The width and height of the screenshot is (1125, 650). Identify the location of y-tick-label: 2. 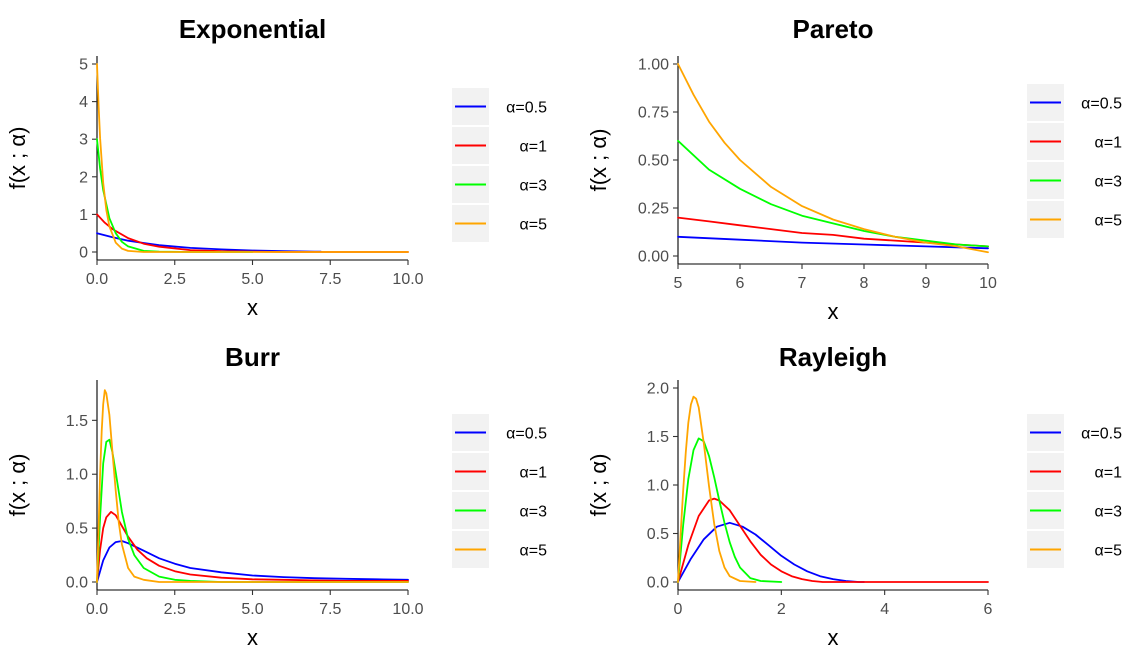
(83, 177).